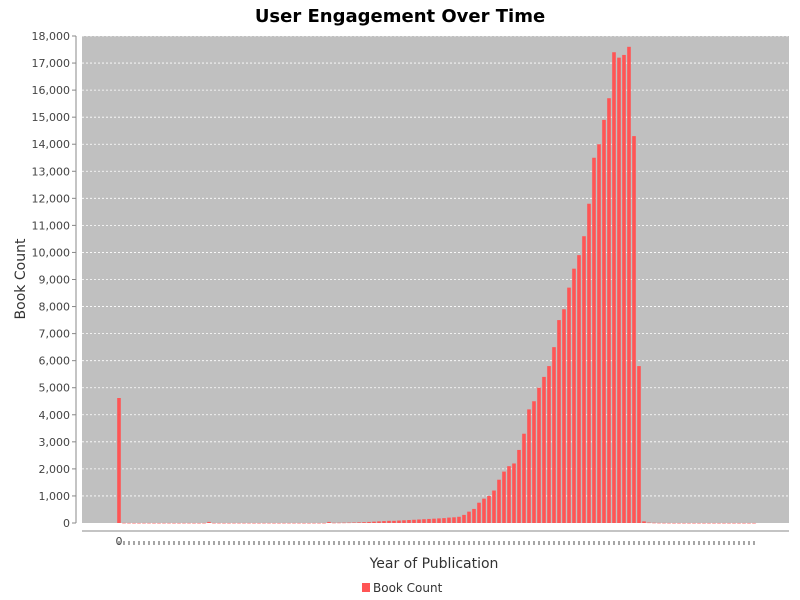  I want to click on x-tick-label-first: 0, so click(119, 541).